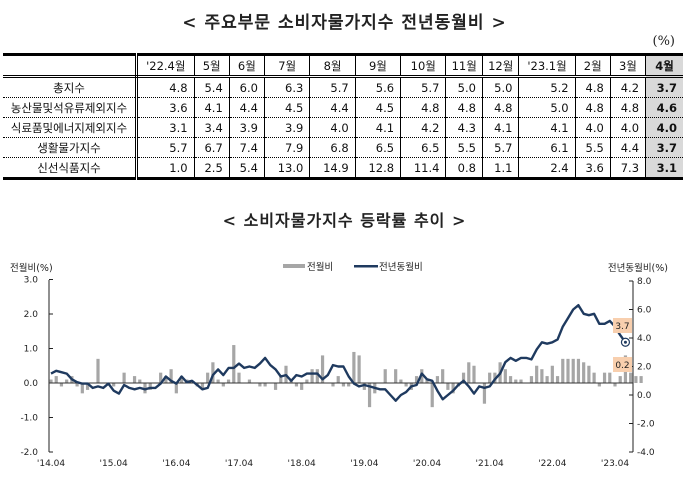  Describe the element at coordinates (644, 311) in the screenshot. I see `right-tick-label: 6.0` at that location.